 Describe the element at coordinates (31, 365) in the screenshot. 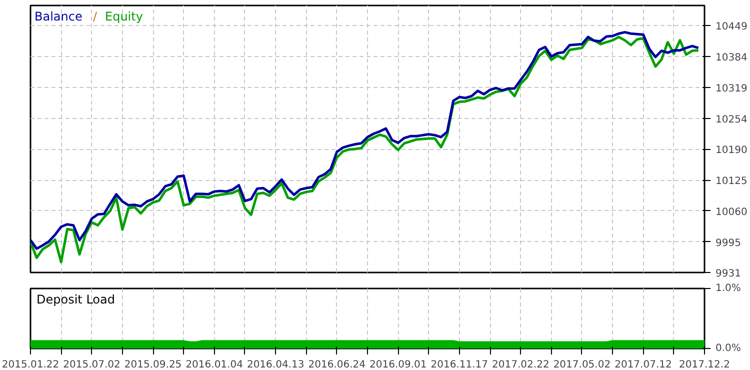

I see `x-tick-label: 2015.01.22` at that location.